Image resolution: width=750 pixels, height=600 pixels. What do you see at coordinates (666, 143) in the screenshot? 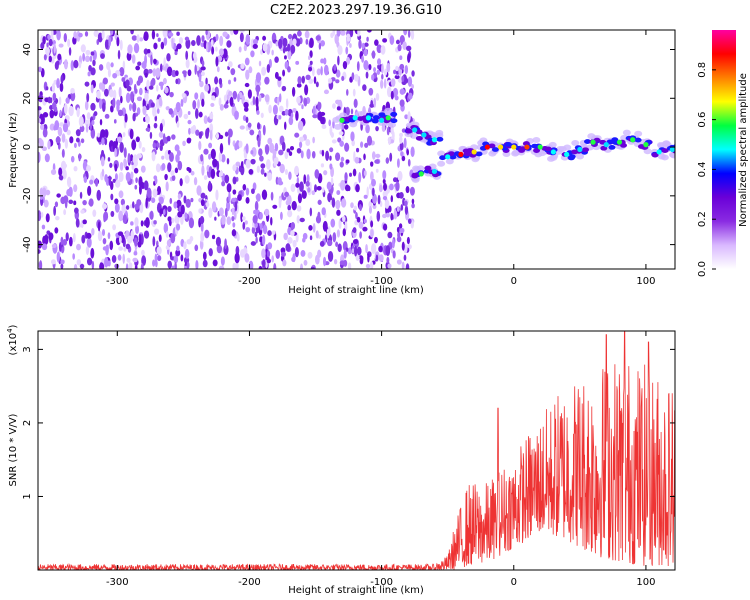
I see `ridge-halo` at bounding box center [666, 143].